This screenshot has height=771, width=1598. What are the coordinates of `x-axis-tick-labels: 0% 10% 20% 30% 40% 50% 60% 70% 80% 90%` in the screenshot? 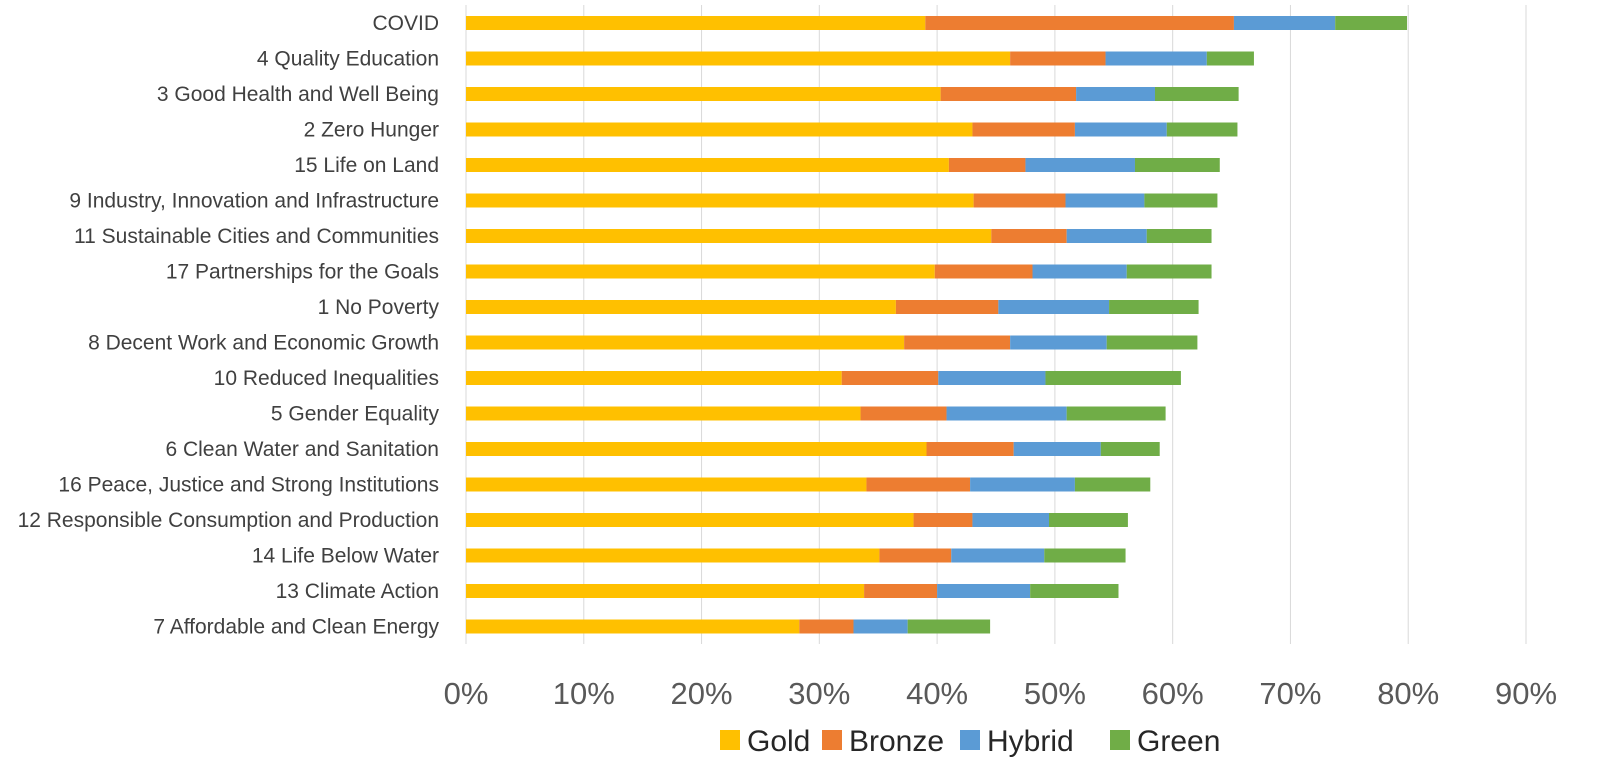 It's located at (1000, 693).